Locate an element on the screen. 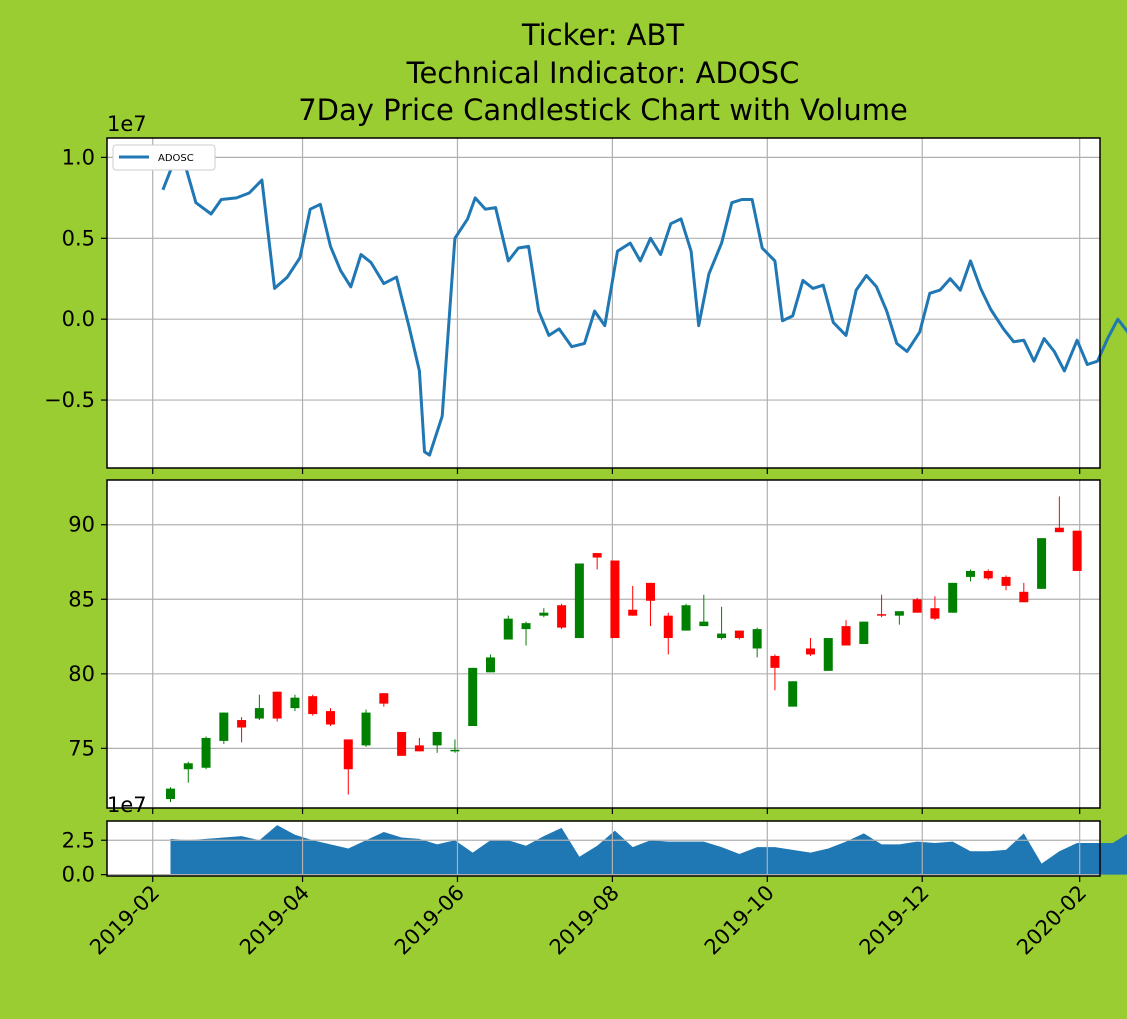 Image resolution: width=1127 pixels, height=1019 pixels. indicator-x-ticks is located at coordinates (616, 471).